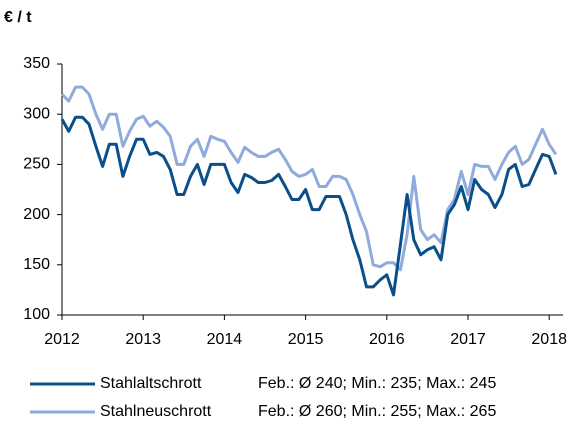 This screenshot has height=430, width=581. I want to click on x-tick-label: 2018, so click(549, 339).